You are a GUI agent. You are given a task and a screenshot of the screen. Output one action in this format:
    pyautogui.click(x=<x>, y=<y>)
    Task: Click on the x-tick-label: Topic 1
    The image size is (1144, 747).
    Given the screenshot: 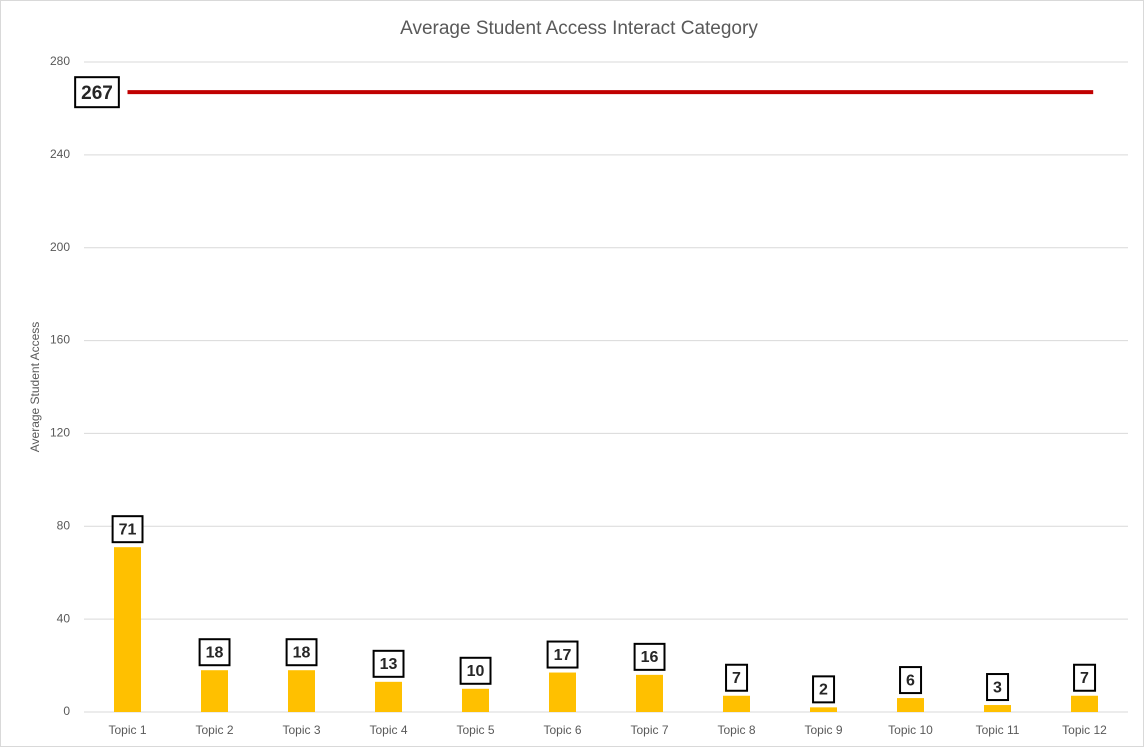 What is the action you would take?
    pyautogui.click(x=127, y=730)
    